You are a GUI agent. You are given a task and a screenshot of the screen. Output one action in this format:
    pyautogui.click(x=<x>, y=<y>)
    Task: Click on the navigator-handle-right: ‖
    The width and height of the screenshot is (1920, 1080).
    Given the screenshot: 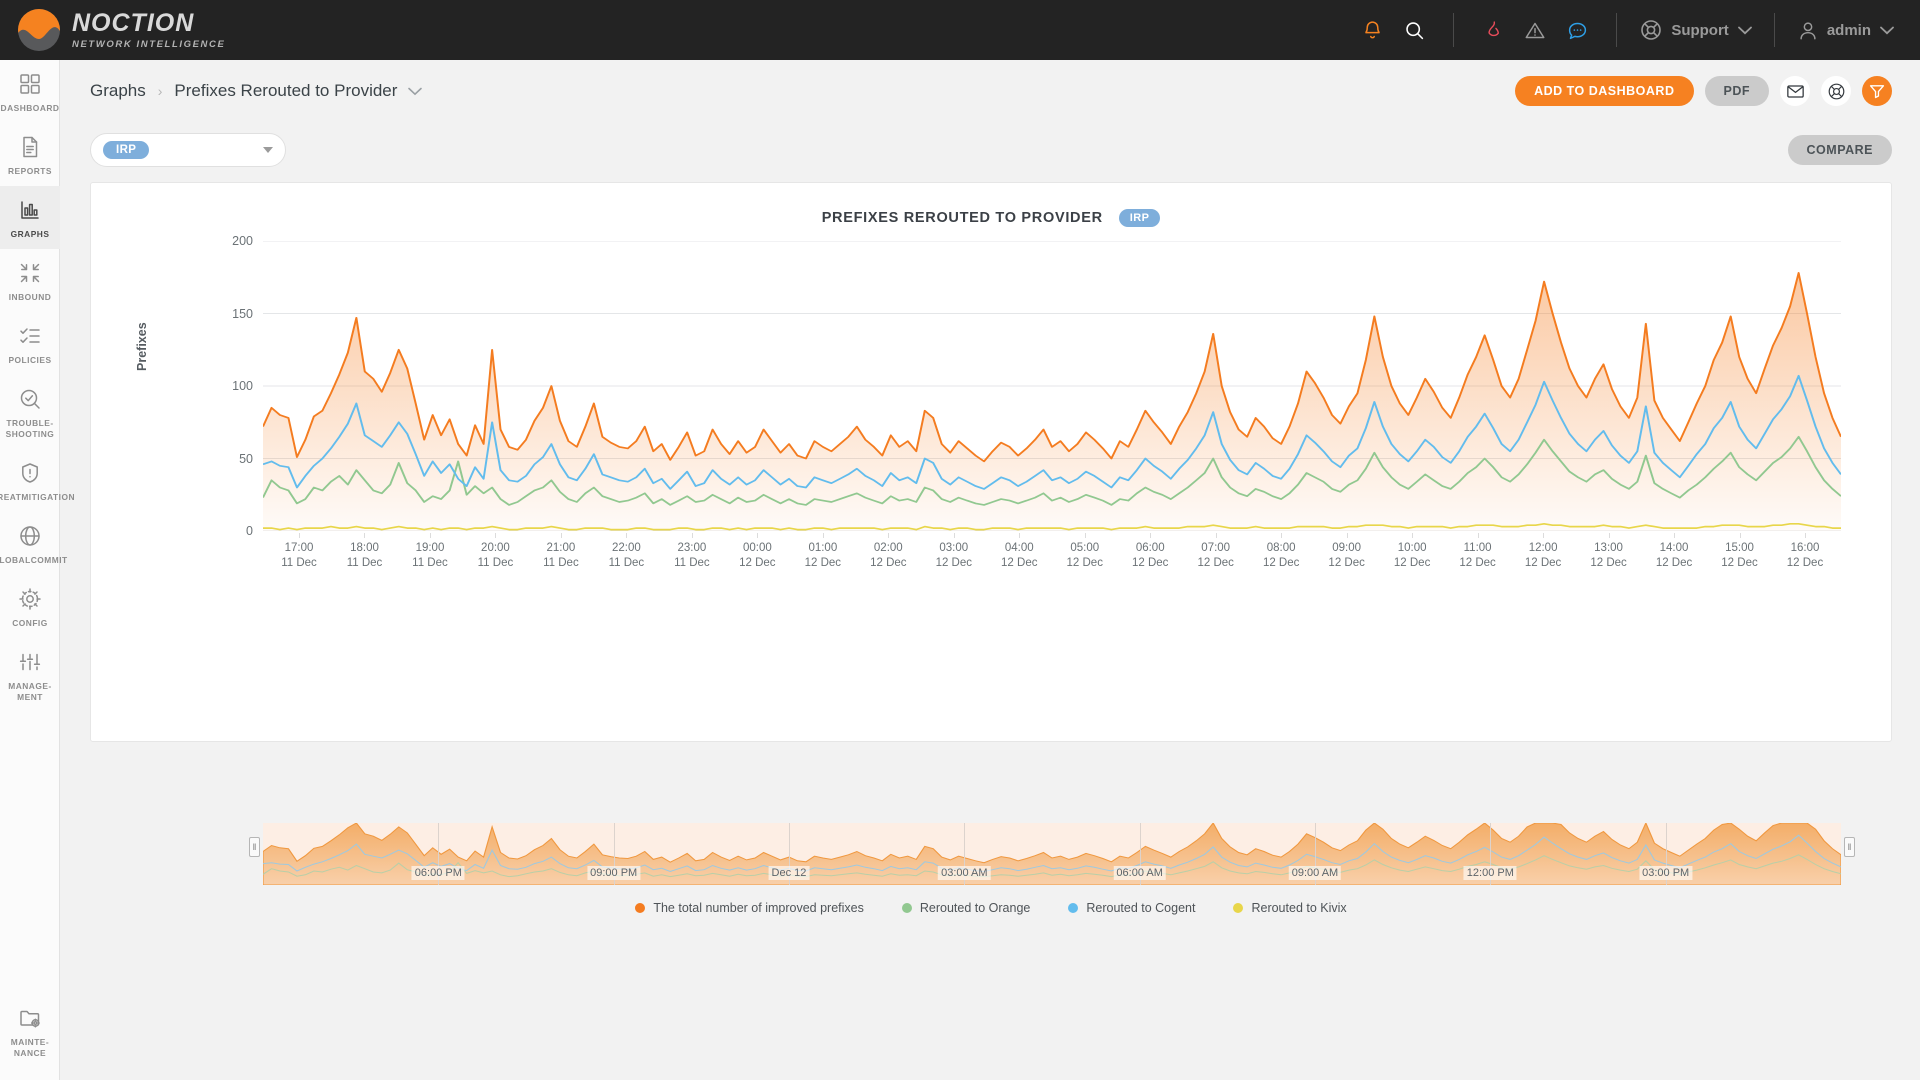 What is the action you would take?
    pyautogui.click(x=1849, y=847)
    